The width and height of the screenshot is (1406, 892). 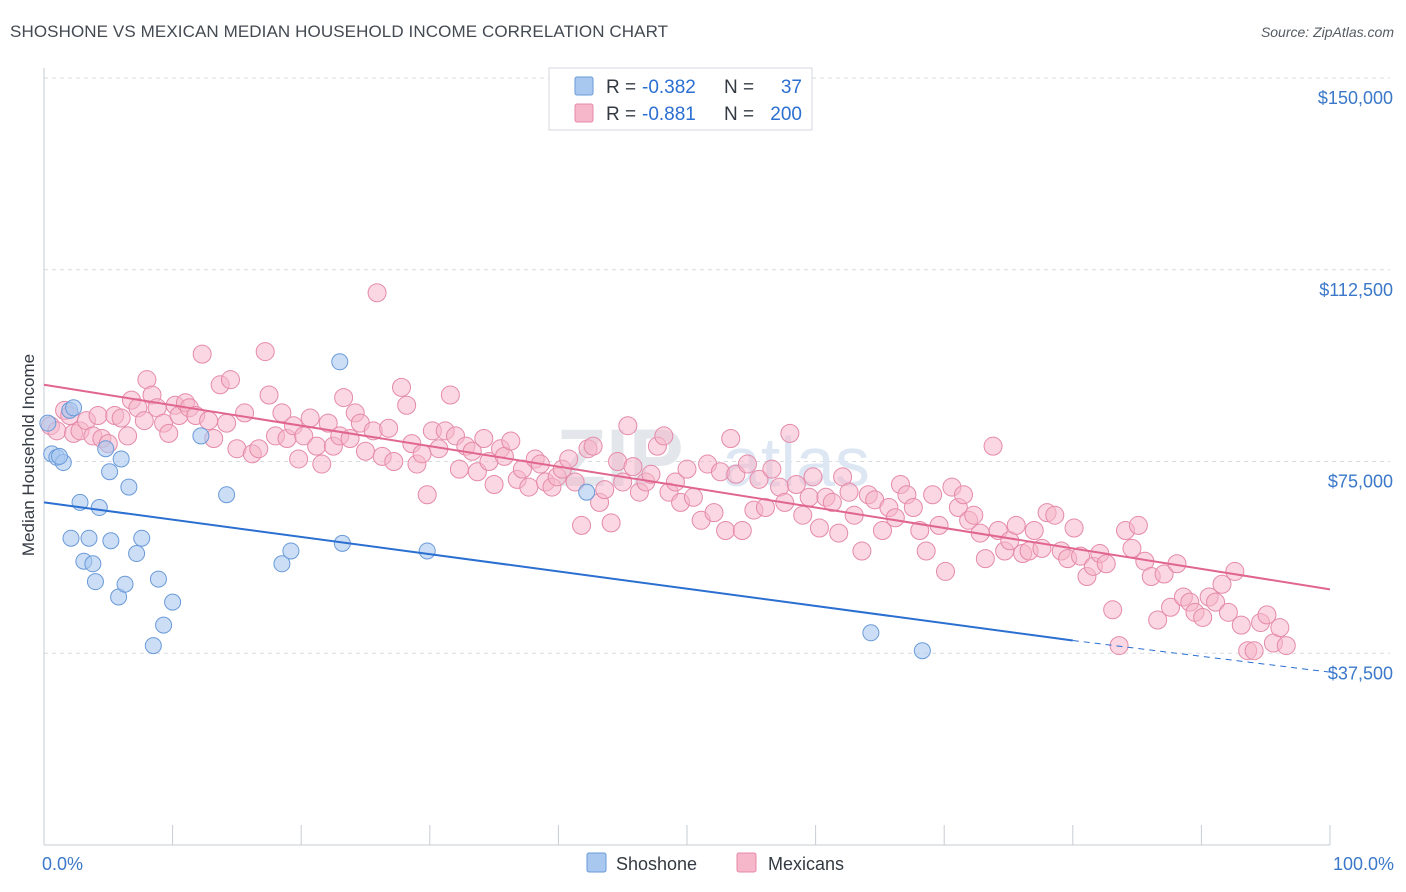 I want to click on legend-swatch-mexicans, so click(x=584, y=113).